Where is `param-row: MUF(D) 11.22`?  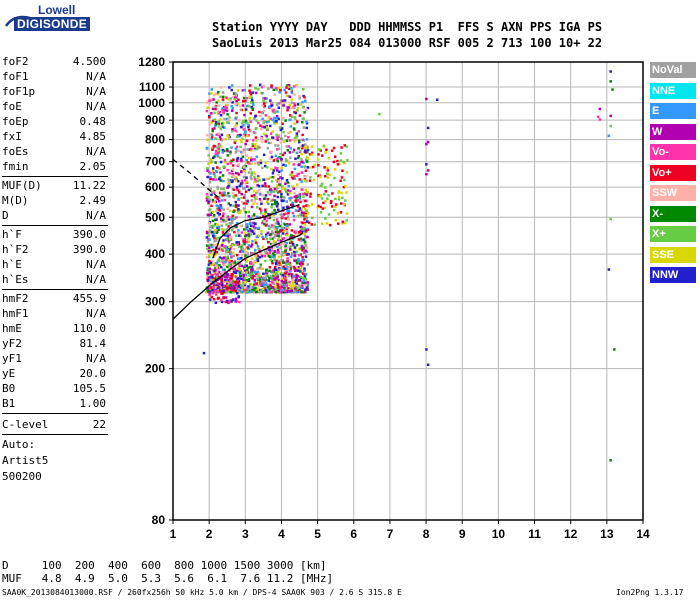 param-row: MUF(D) 11.22 is located at coordinates (54, 186).